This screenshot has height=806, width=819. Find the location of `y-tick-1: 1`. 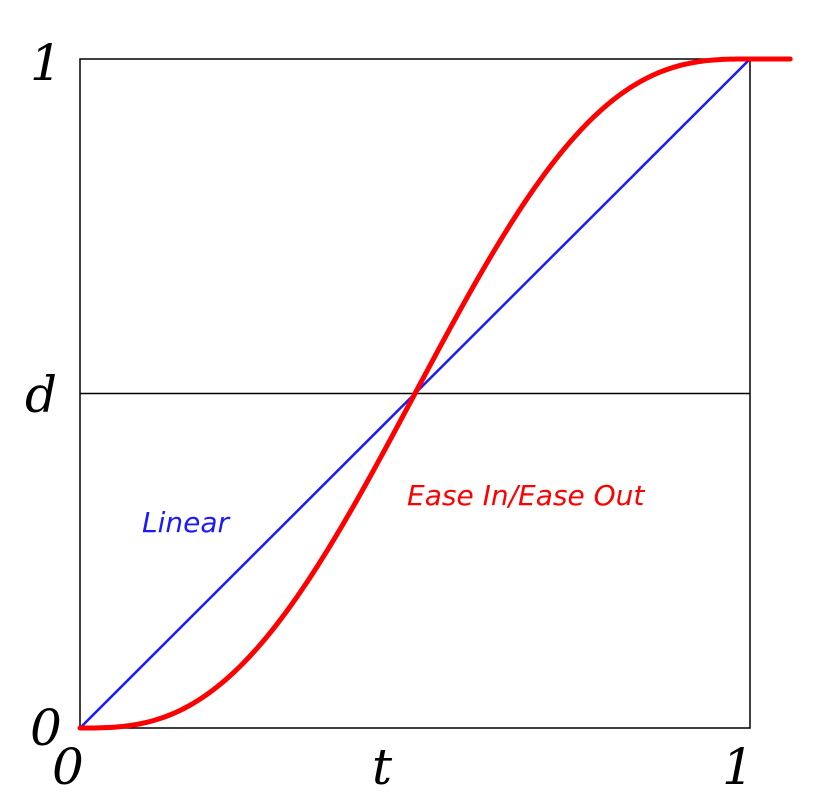

y-tick-1: 1 is located at coordinates (46, 63).